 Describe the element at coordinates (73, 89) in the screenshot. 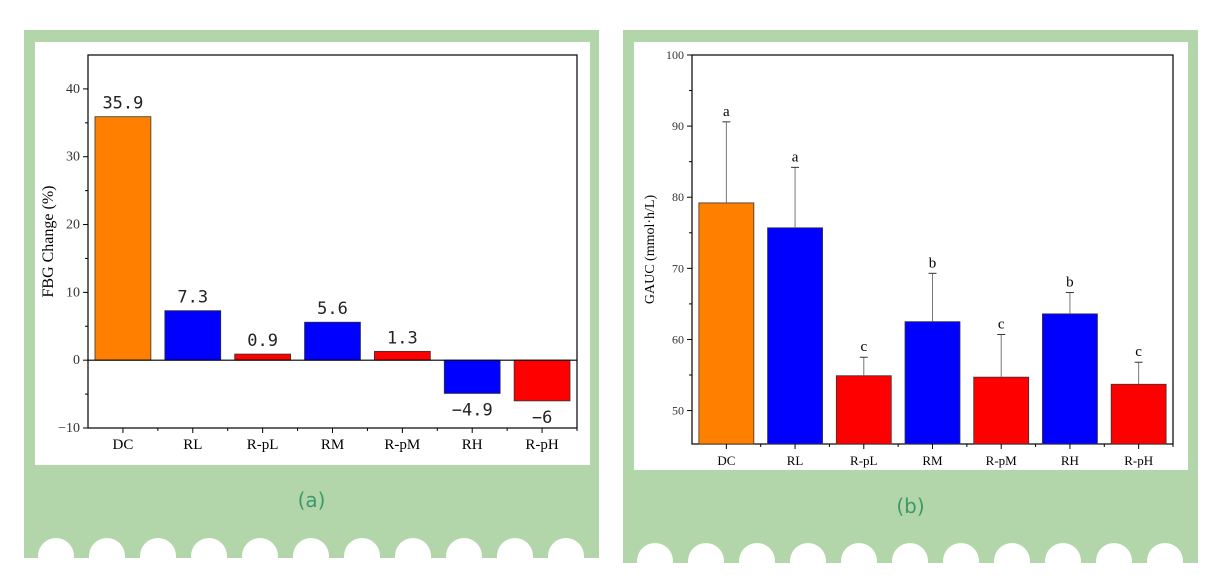

I see `y-tick-label: 40` at that location.